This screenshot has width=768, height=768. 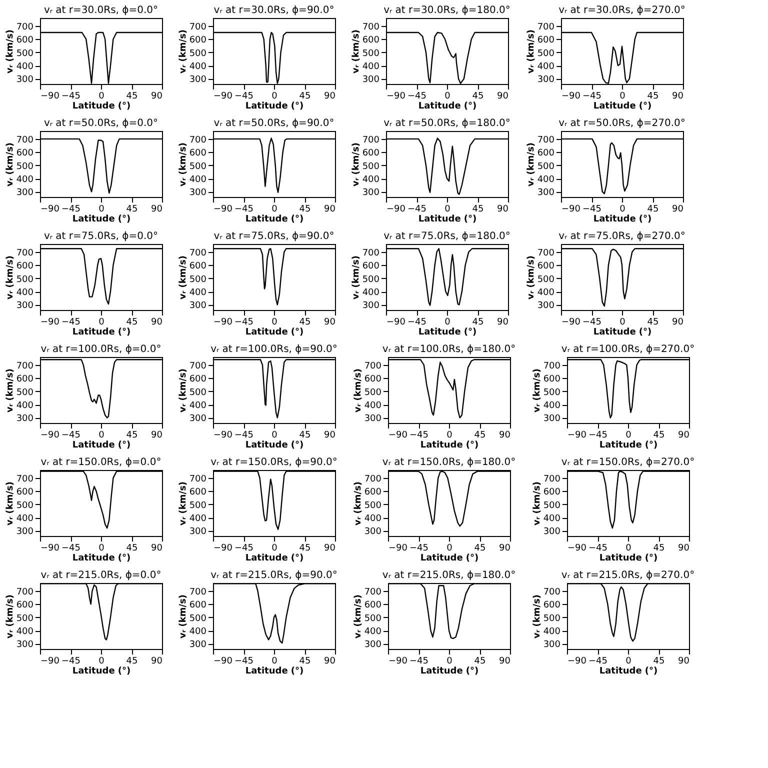 I want to click on chart-title: vᵣ at r=100.0Rs, ϕ=90.0°, so click(x=274, y=349).